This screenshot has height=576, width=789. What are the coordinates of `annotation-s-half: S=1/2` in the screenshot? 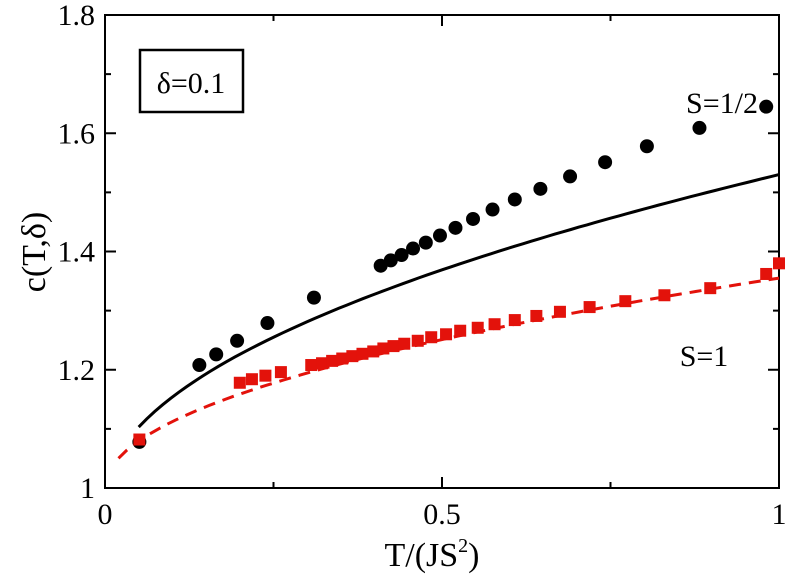 It's located at (722, 103).